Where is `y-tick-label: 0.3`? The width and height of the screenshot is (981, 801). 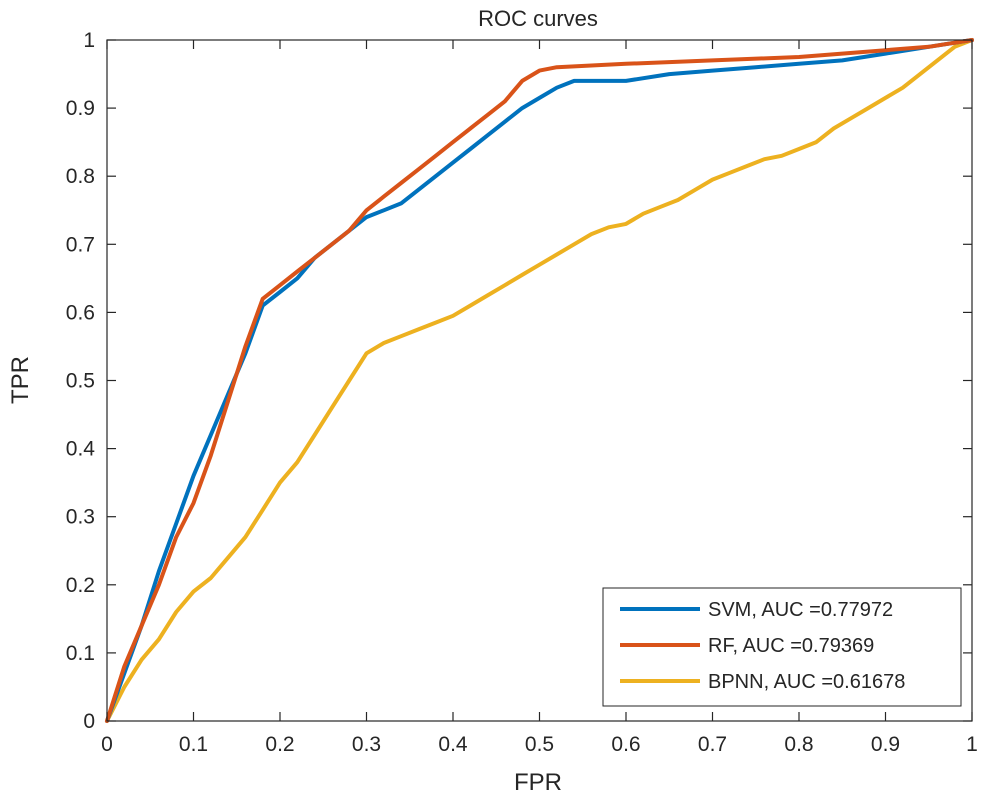
y-tick-label: 0.3 is located at coordinates (80, 517).